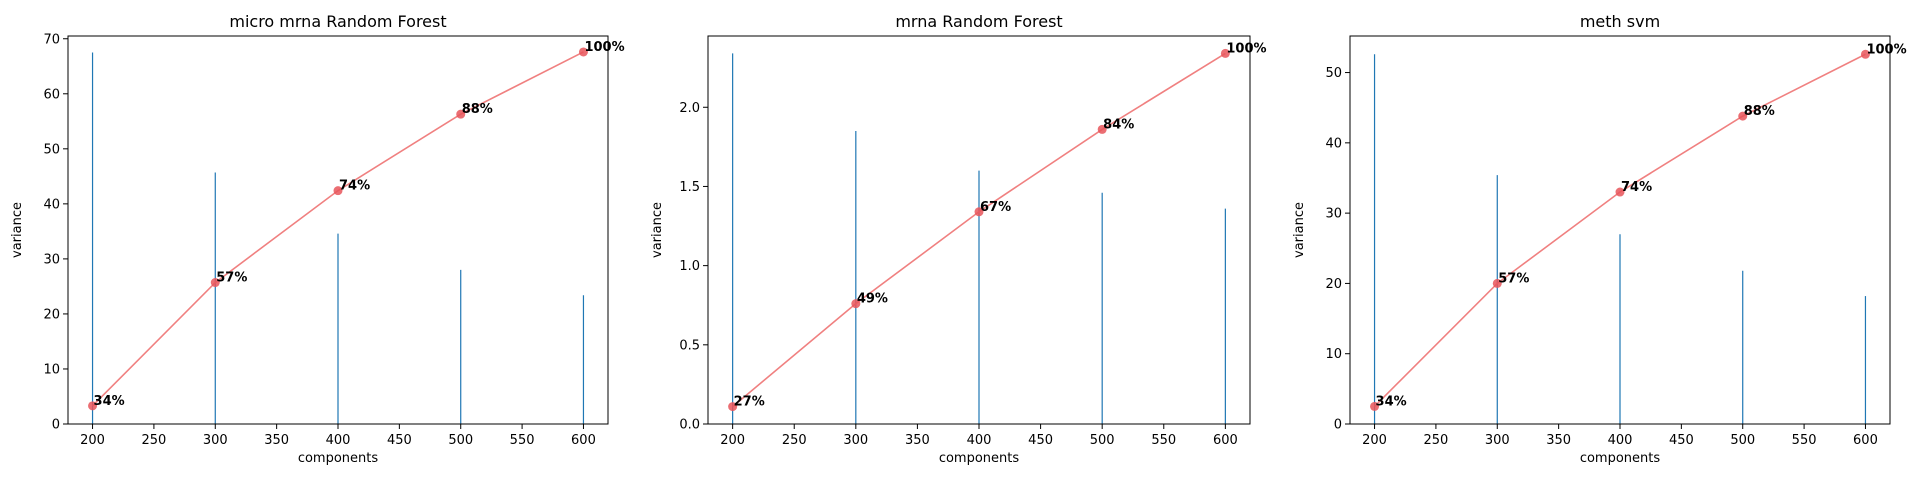 Image resolution: width=1920 pixels, height=480 pixels. Describe the element at coordinates (689, 425) in the screenshot. I see `y-tick-label: 0.0` at that location.